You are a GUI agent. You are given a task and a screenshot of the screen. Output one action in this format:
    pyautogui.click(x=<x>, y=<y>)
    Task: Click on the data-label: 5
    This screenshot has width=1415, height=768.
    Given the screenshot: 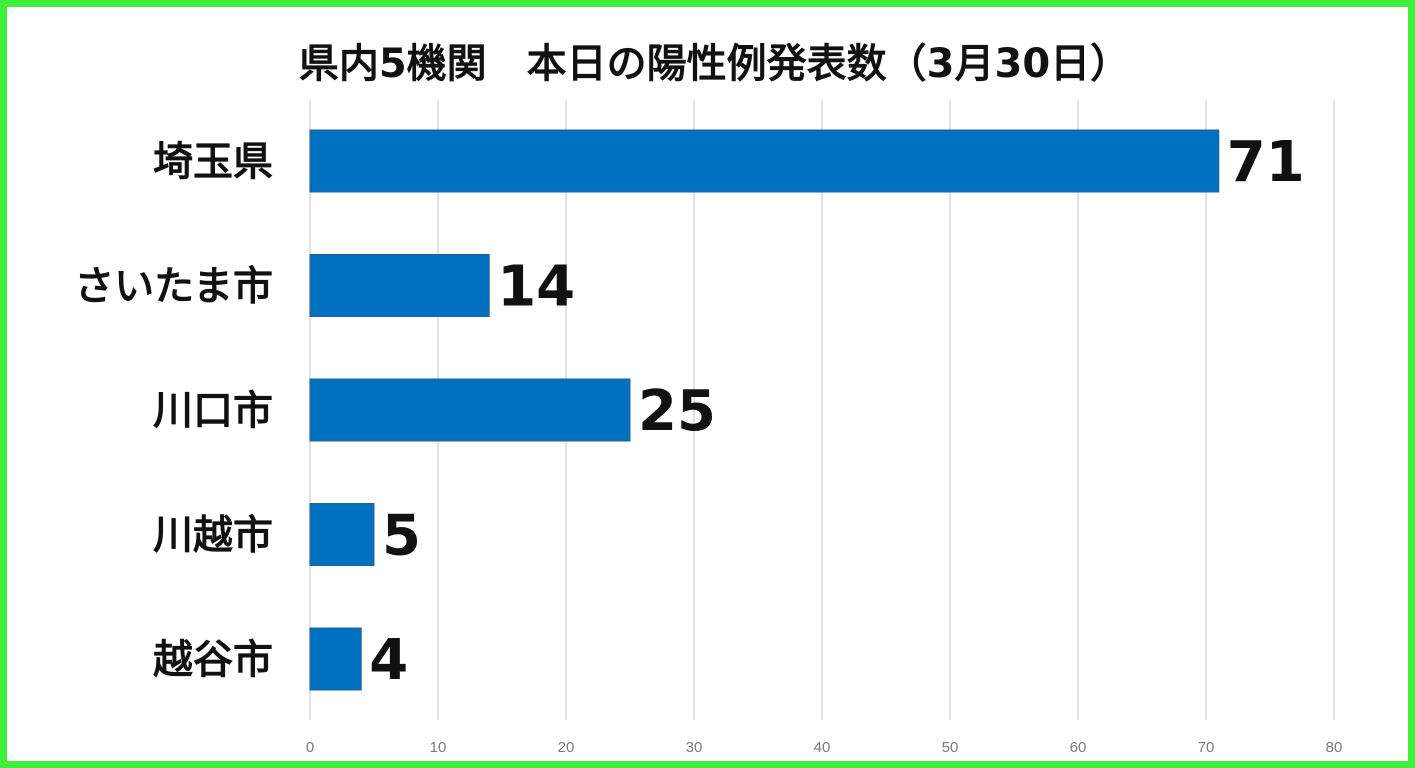 What is the action you would take?
    pyautogui.click(x=401, y=536)
    